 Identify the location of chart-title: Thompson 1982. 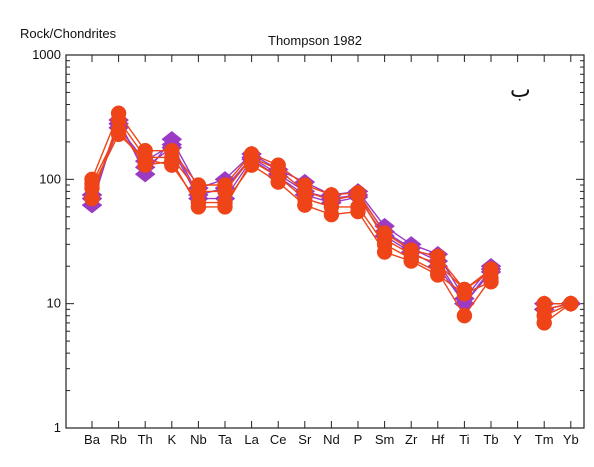
(315, 40).